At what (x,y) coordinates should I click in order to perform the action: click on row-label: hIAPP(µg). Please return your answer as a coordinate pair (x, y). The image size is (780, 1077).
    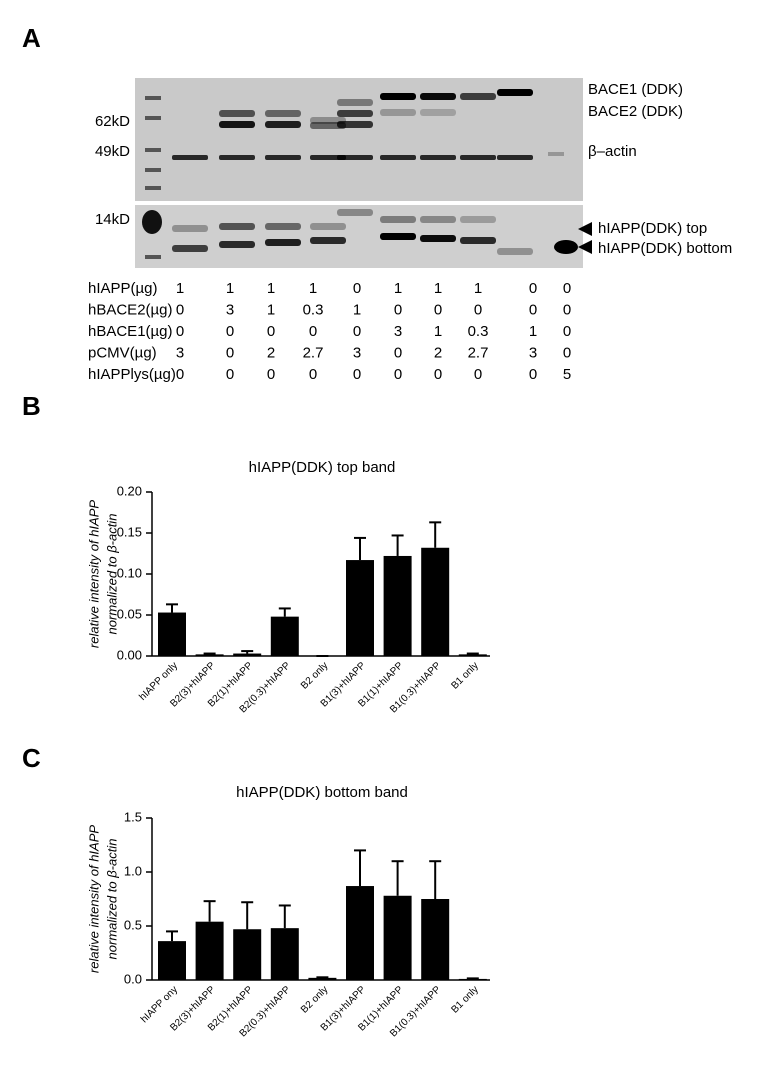
    Looking at the image, I should click on (123, 288).